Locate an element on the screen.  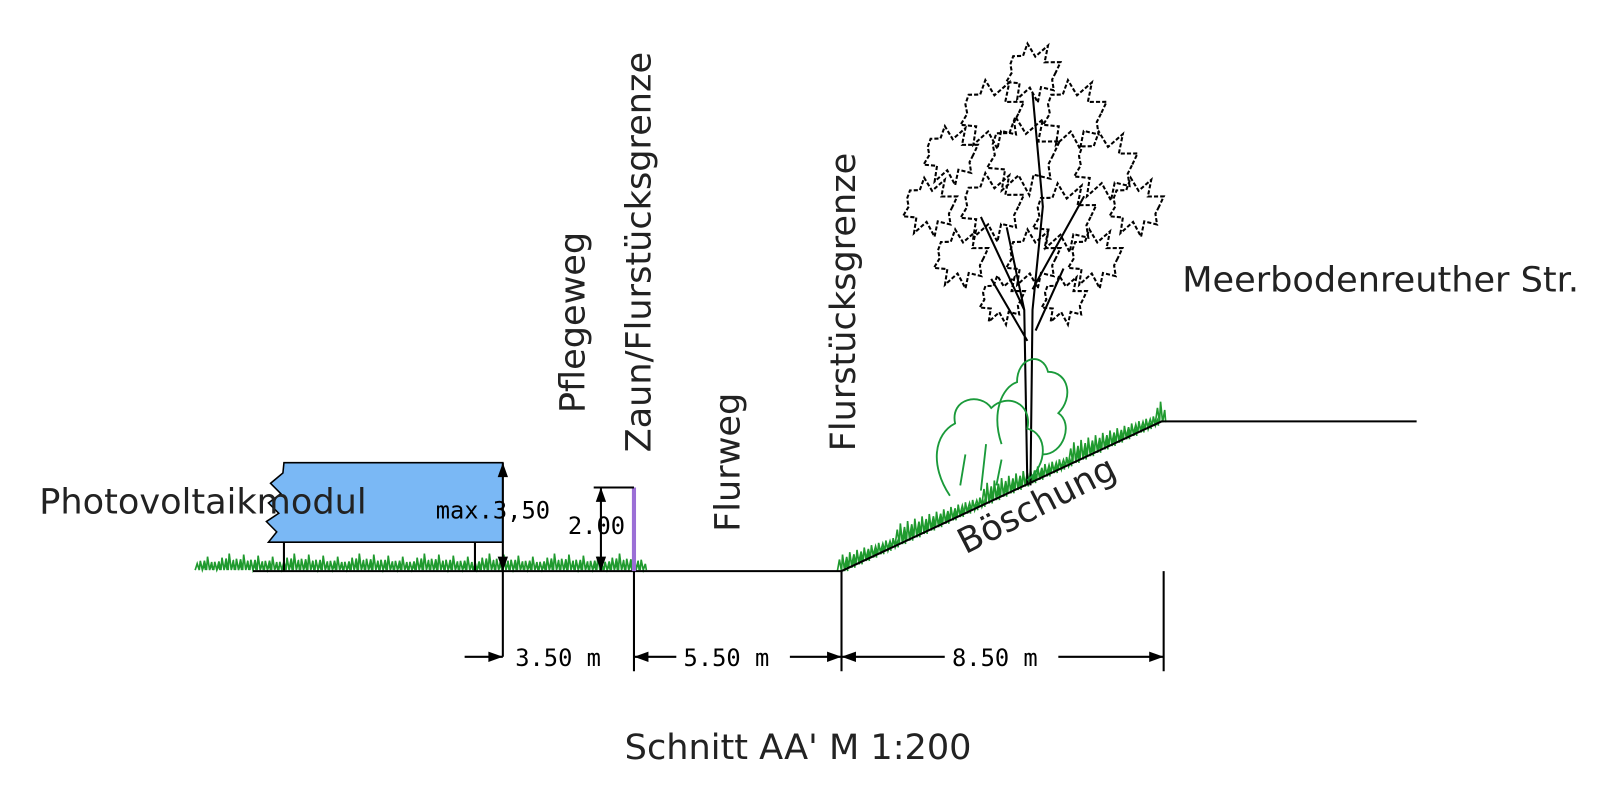
ground-line is located at coordinates (834, 496).